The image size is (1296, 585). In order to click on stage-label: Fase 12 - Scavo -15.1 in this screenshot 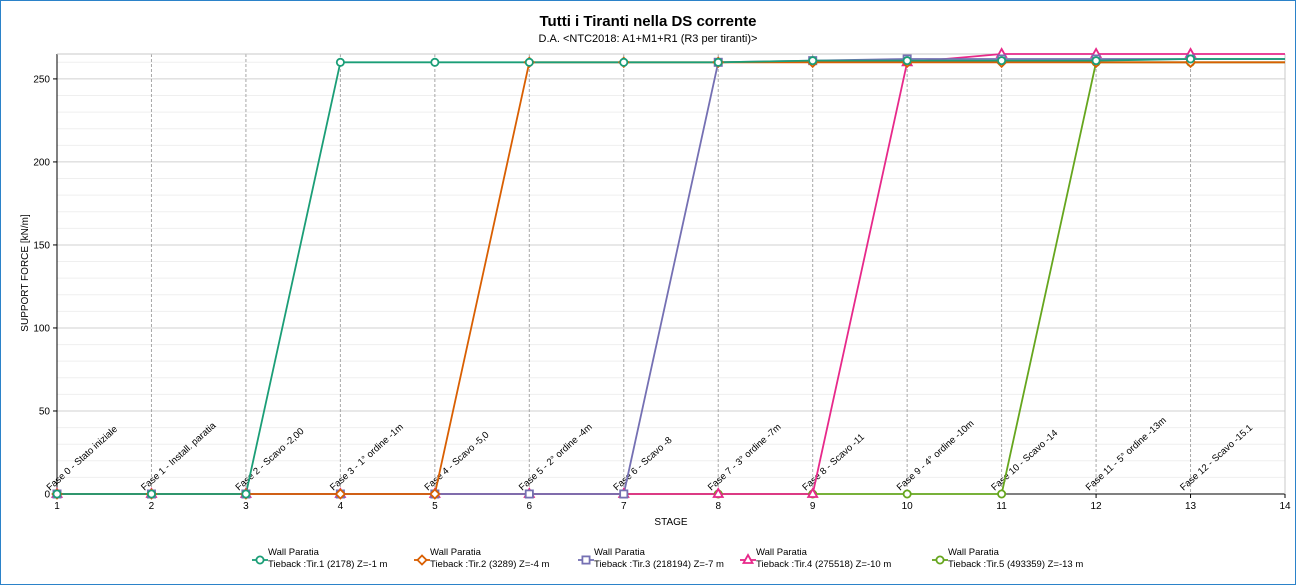, I will do `click(1216, 458)`.